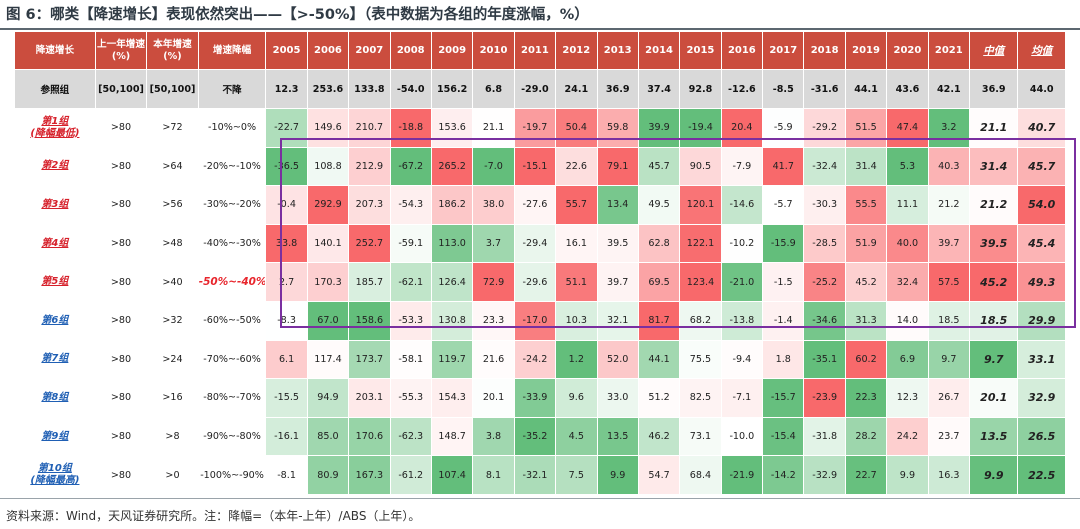 The width and height of the screenshot is (1080, 529). I want to click on year-value-cell: -62.1, so click(410, 282).